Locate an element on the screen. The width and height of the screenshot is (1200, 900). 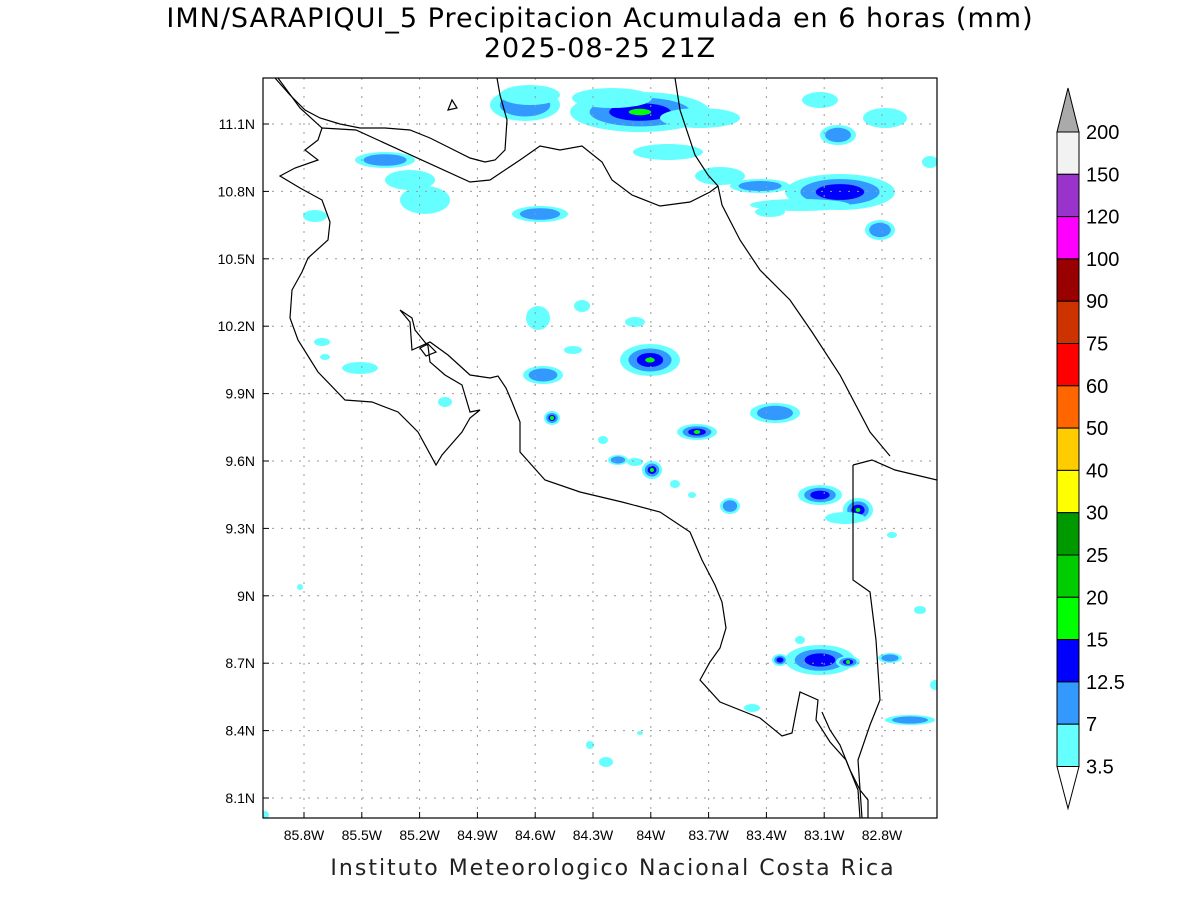
lat-tick-label: 9.3N is located at coordinates (240, 528).